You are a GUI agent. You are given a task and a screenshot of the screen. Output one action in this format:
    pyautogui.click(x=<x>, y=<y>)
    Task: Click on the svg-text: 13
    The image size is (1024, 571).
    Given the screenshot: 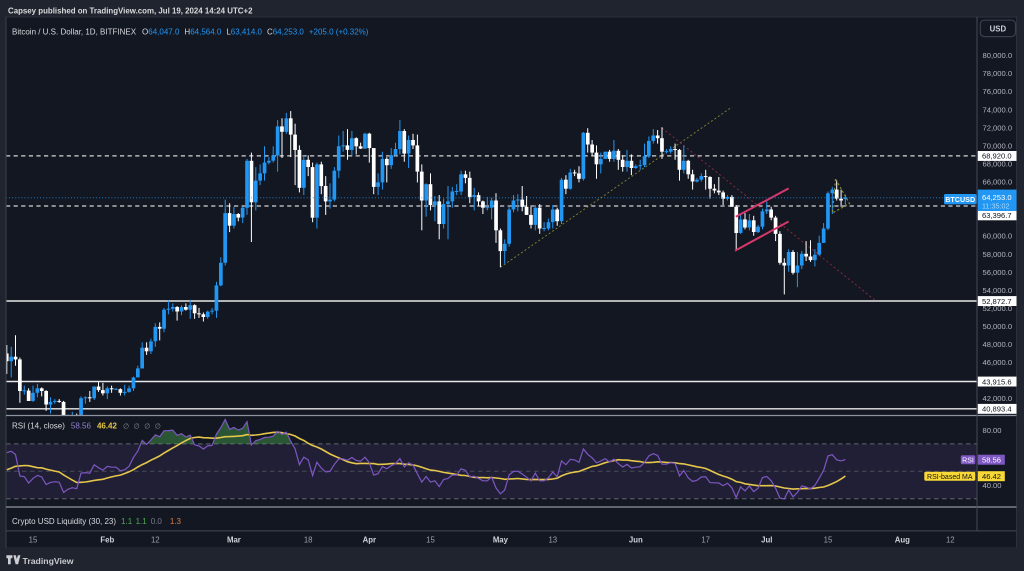 What is the action you would take?
    pyautogui.click(x=552, y=540)
    